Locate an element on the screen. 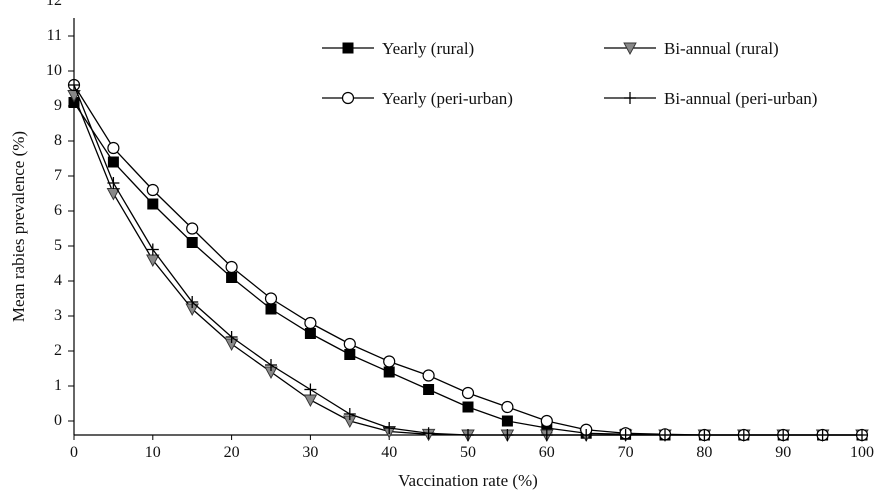 The width and height of the screenshot is (878, 492). x-axis-title: Vaccination rate (%) is located at coordinates (468, 480).